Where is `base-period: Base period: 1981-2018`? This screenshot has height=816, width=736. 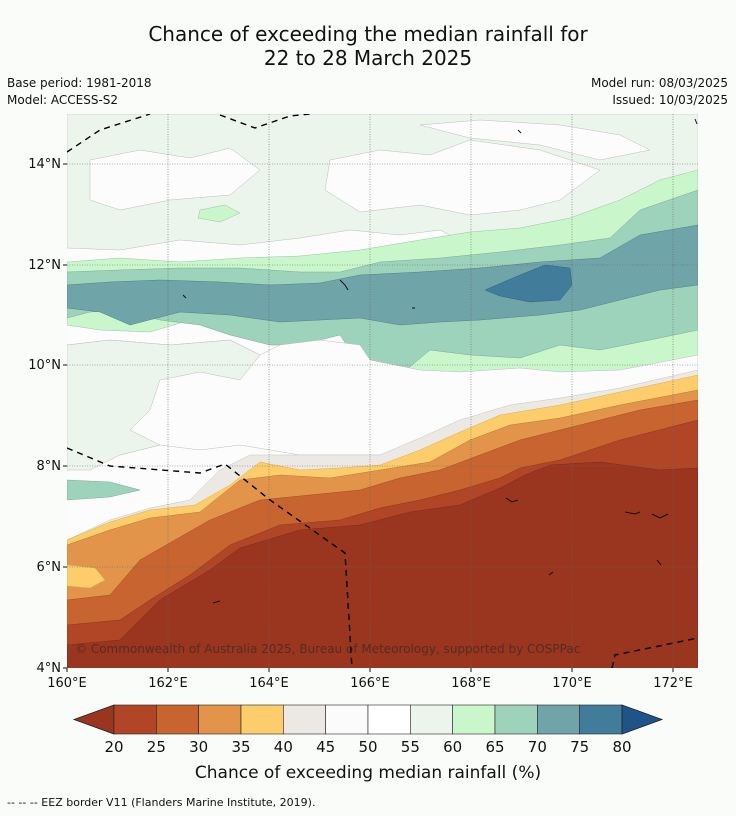
base-period: Base period: 1981-2018 is located at coordinates (79, 83).